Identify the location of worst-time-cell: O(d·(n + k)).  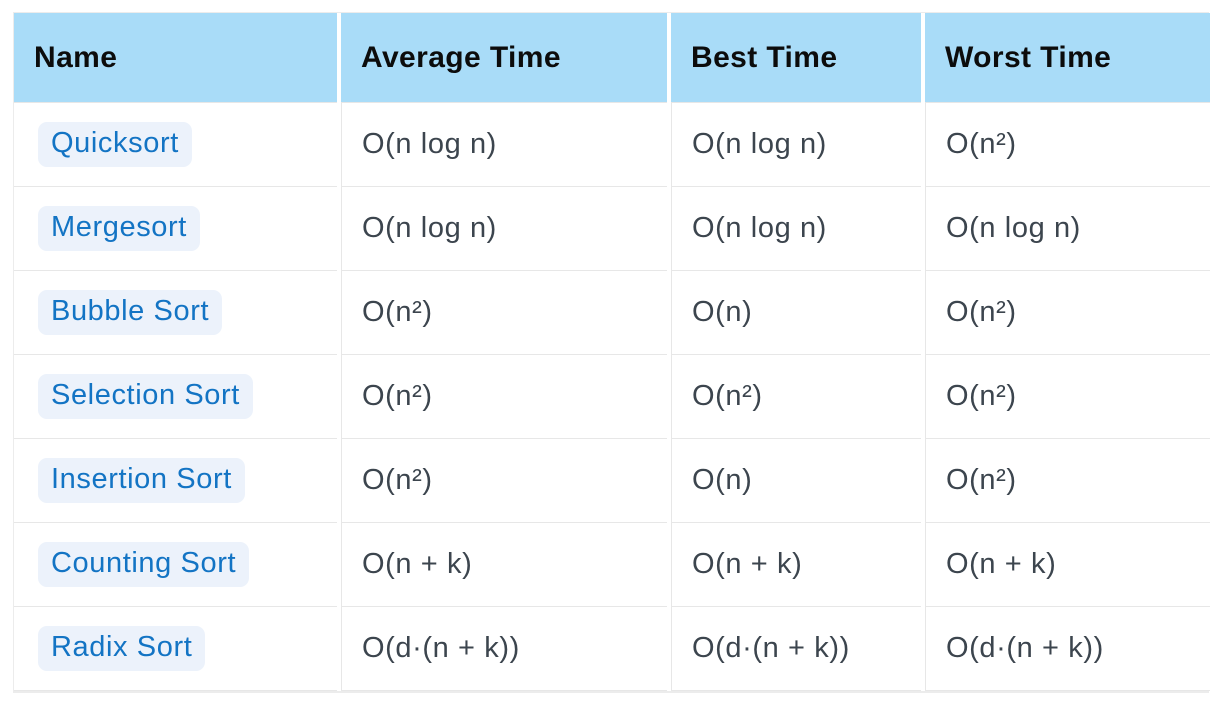
(1067, 649).